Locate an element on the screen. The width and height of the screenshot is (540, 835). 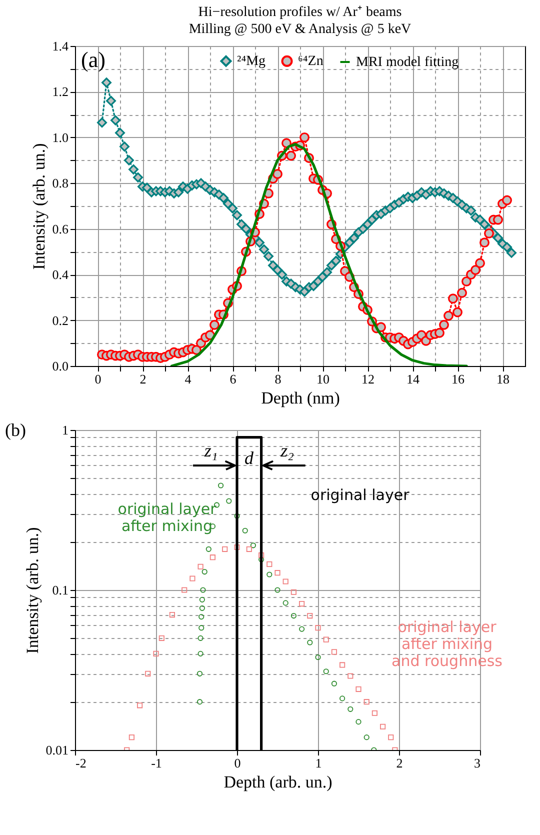
x-axis-title: Depth (arb. un.) is located at coordinates (278, 782).